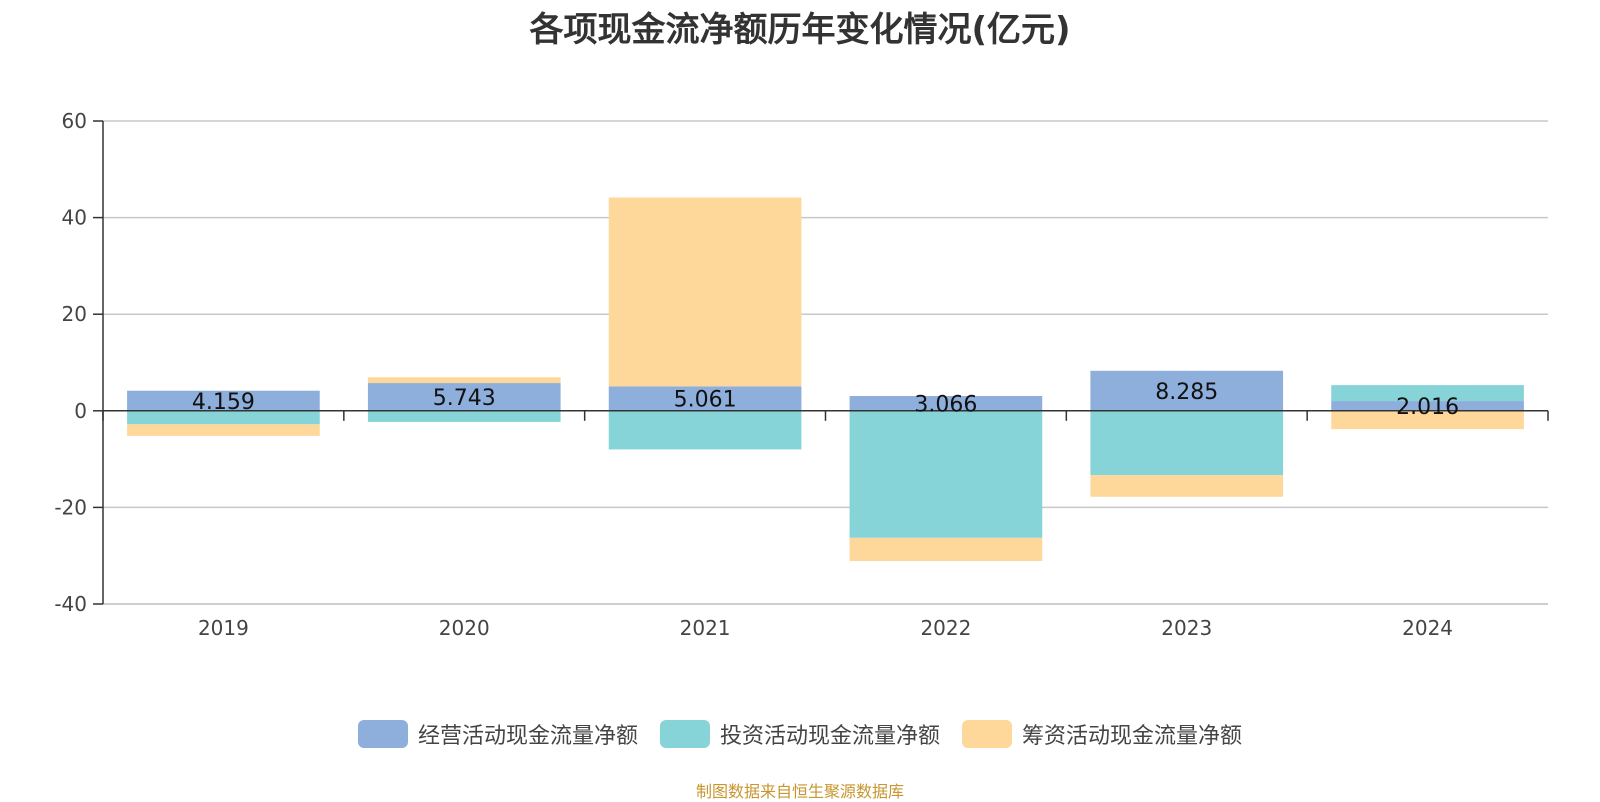 This screenshot has height=802, width=1600. I want to click on y-tick-label: 0, so click(80, 411).